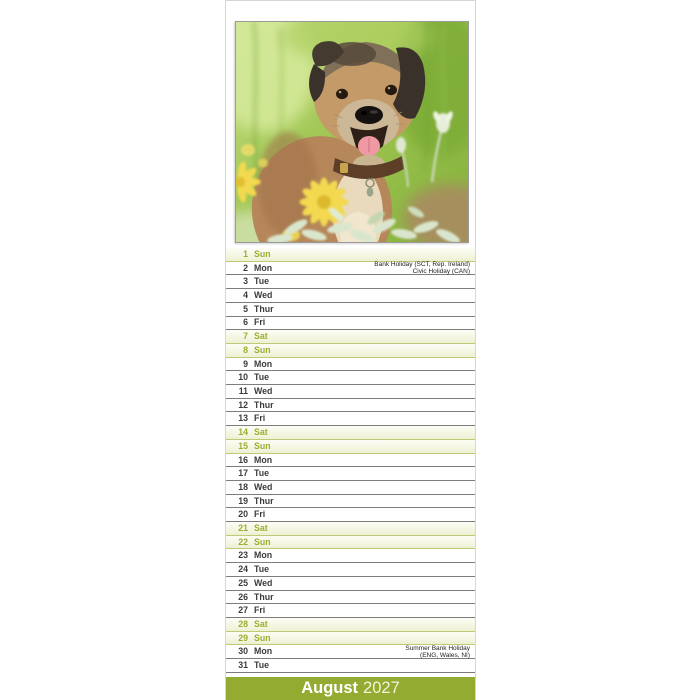 The image size is (700, 700). What do you see at coordinates (350, 324) in the screenshot?
I see `calendar-row-6: 6 Fri` at bounding box center [350, 324].